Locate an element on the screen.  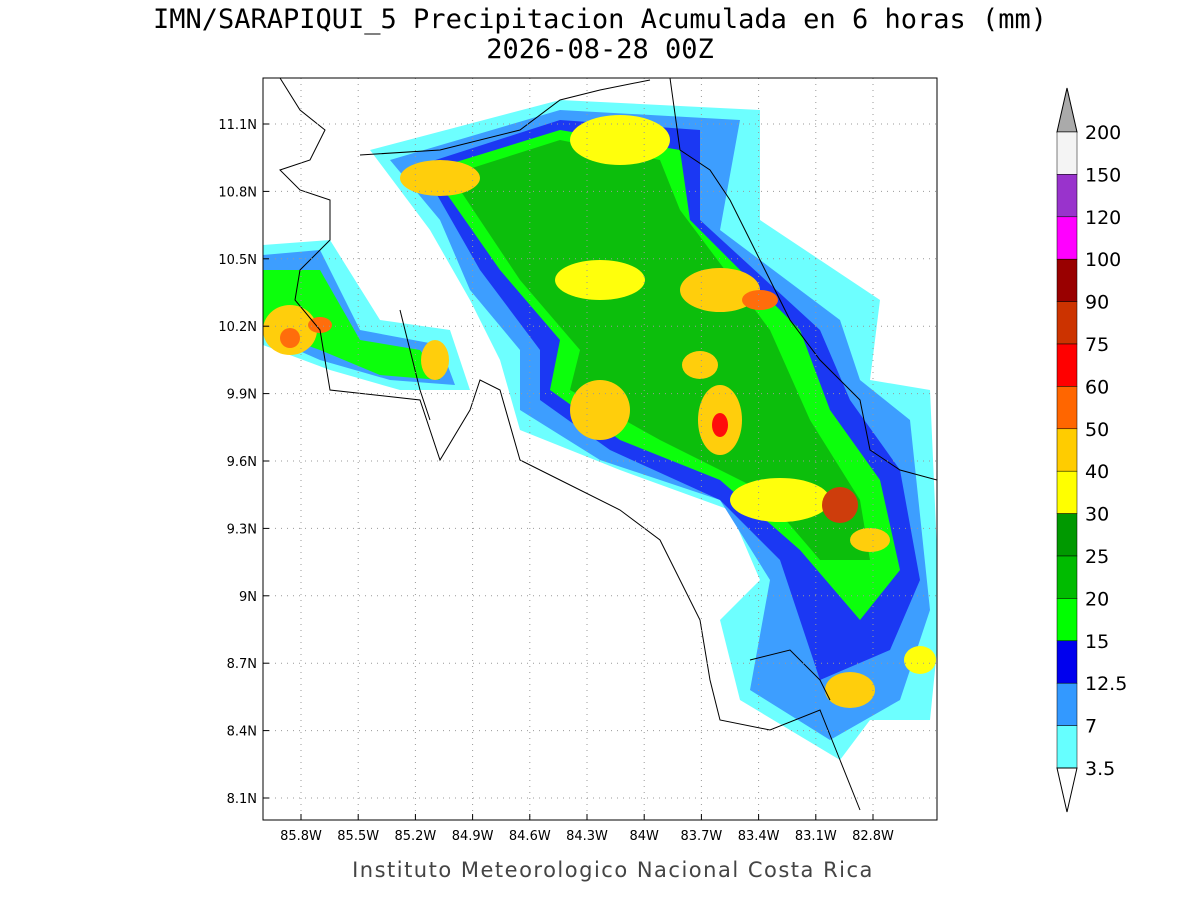
lon-label: 84.9W is located at coordinates (473, 836).